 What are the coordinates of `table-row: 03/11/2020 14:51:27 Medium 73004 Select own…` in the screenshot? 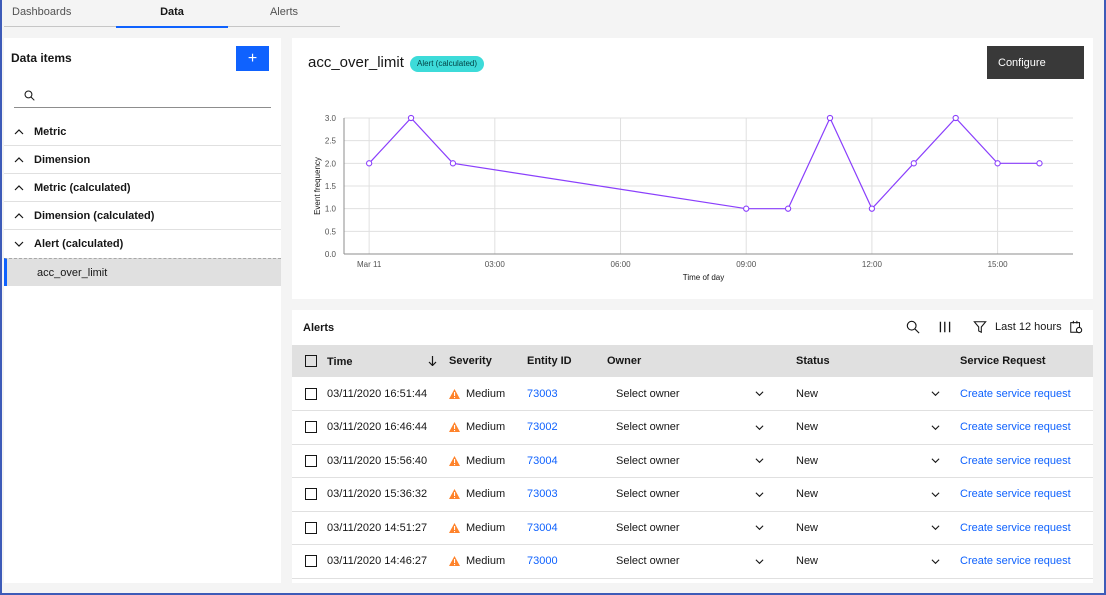 It's located at (692, 528).